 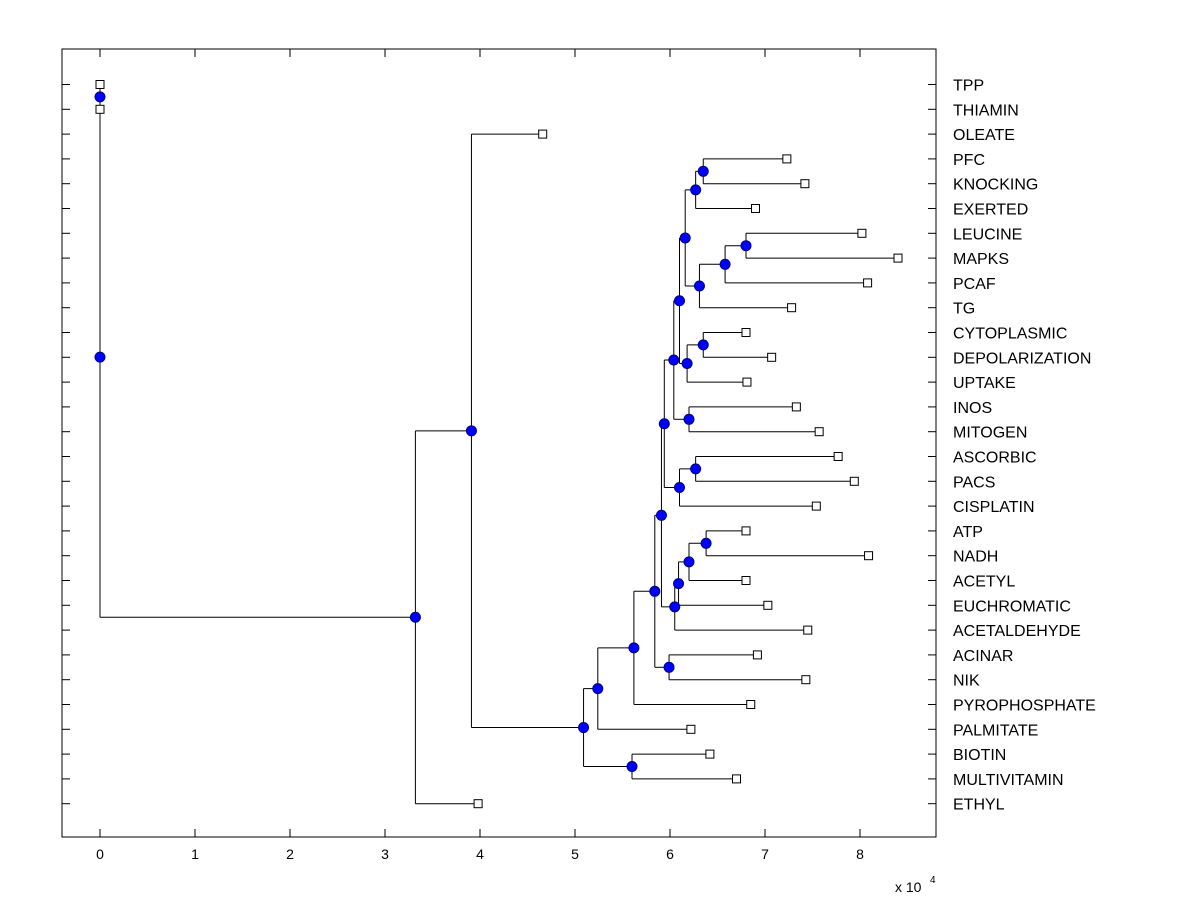 What do you see at coordinates (986, 110) in the screenshot?
I see `leaf-label: THIAMIN` at bounding box center [986, 110].